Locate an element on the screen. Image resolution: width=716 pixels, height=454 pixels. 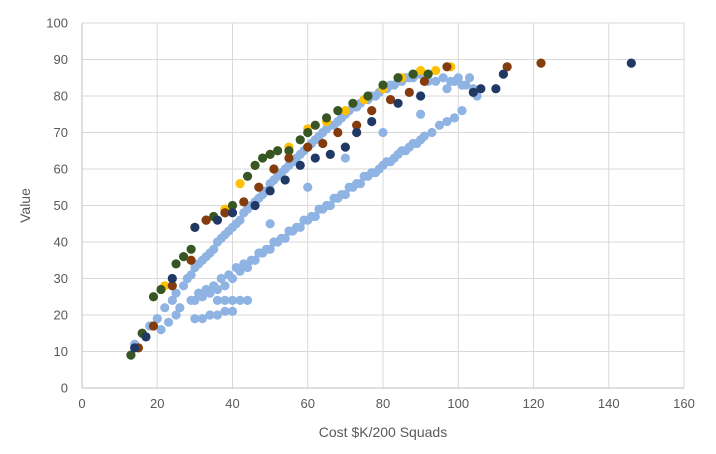
y-tick-label: 30 is located at coordinates (61, 278).